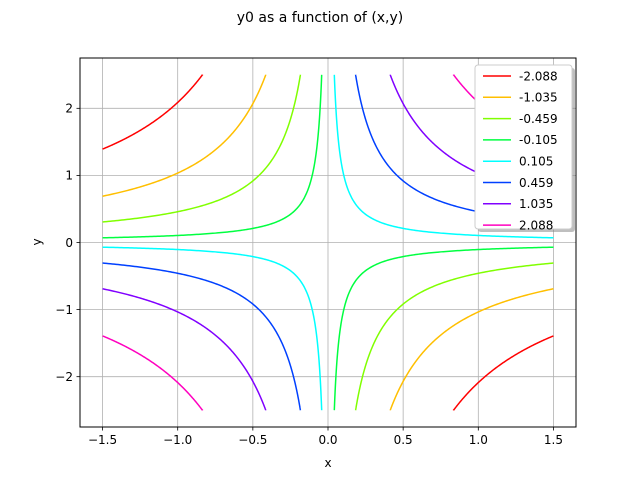  I want to click on legend-label: 0.459, so click(536, 183).